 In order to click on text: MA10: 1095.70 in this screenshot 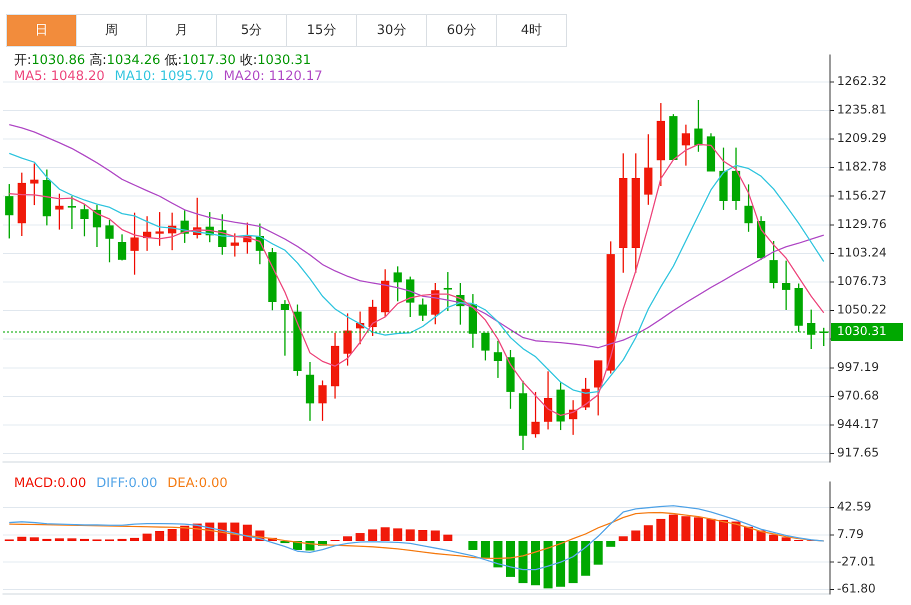, I will do `click(164, 76)`.